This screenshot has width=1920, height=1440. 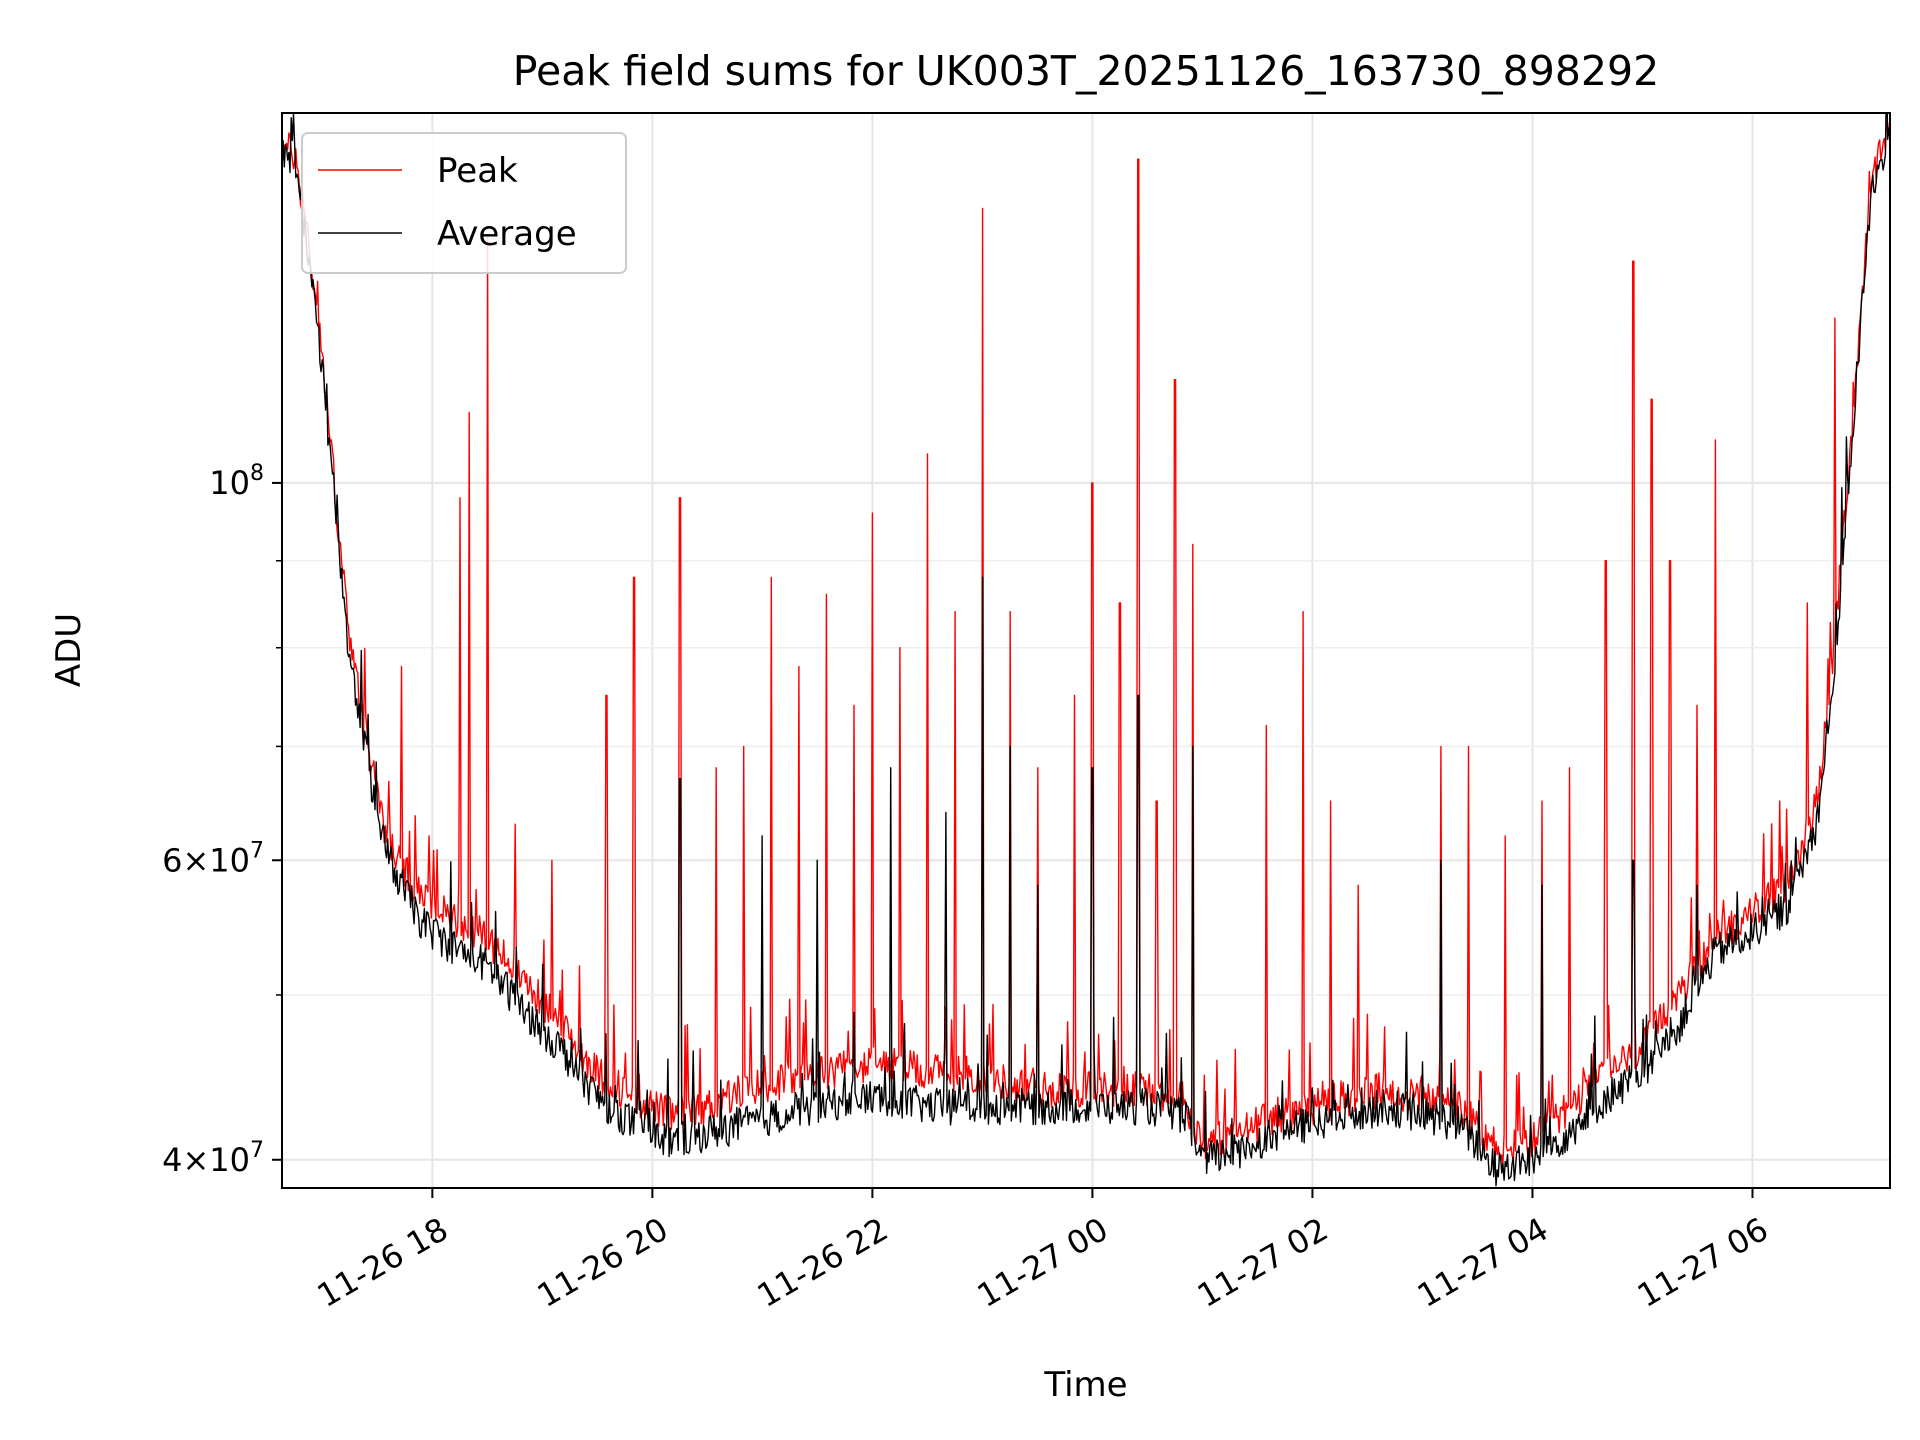 What do you see at coordinates (69, 650) in the screenshot?
I see `y-axis-title: ADU` at bounding box center [69, 650].